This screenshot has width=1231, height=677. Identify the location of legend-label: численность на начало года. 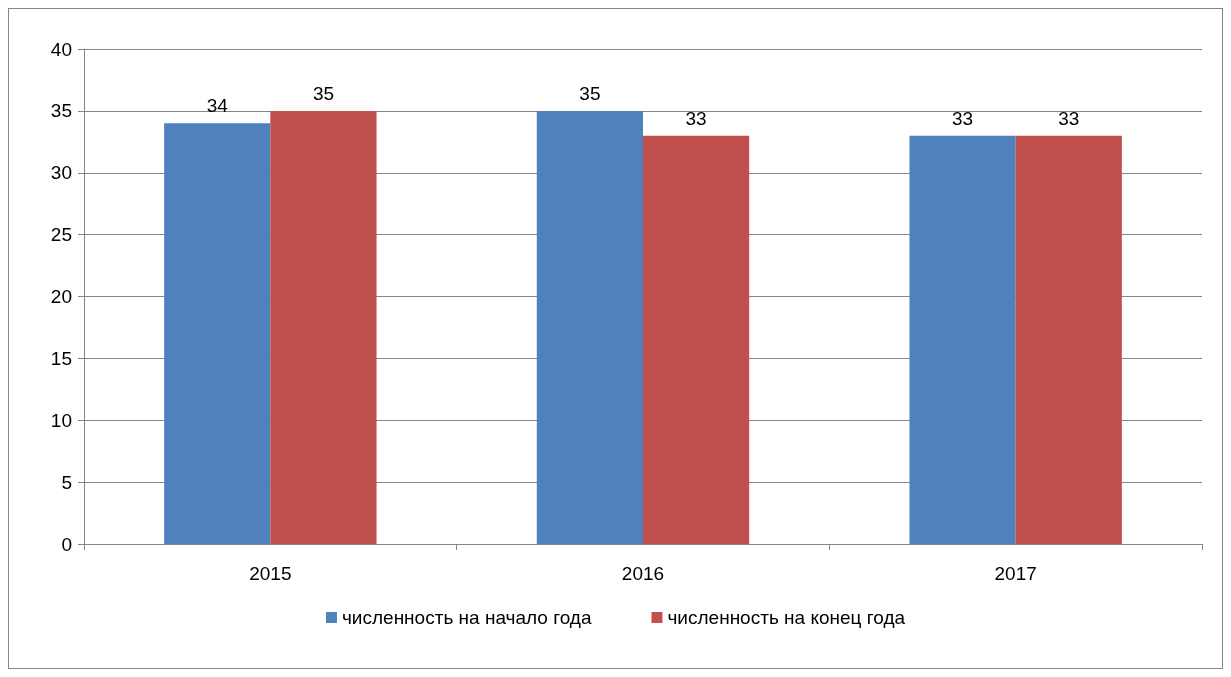
(466, 617).